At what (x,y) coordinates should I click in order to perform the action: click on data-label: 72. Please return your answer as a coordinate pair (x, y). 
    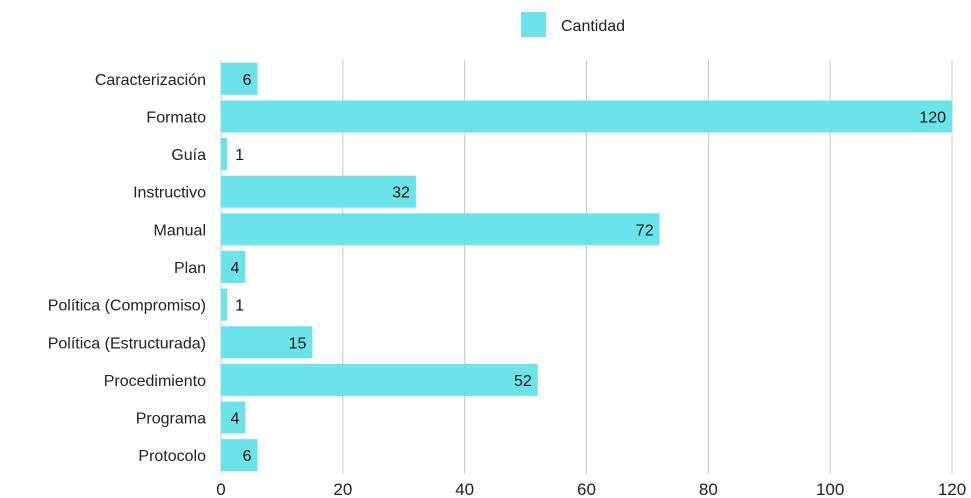
    Looking at the image, I should click on (645, 230).